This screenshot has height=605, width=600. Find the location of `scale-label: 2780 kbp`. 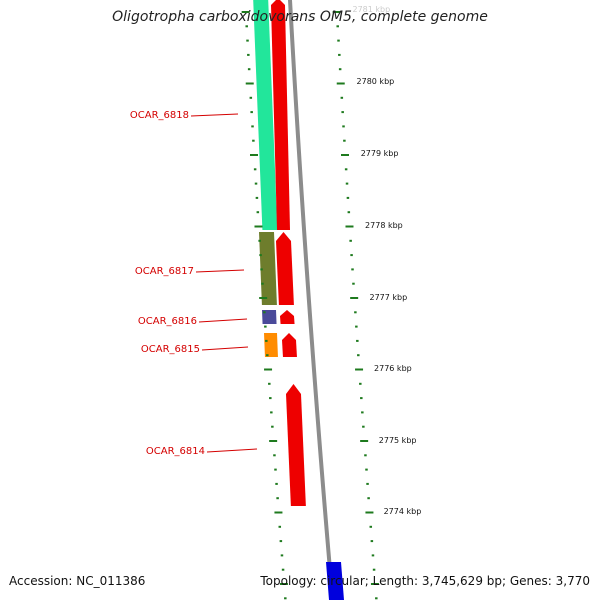

scale-label: 2780 kbp is located at coordinates (376, 81).